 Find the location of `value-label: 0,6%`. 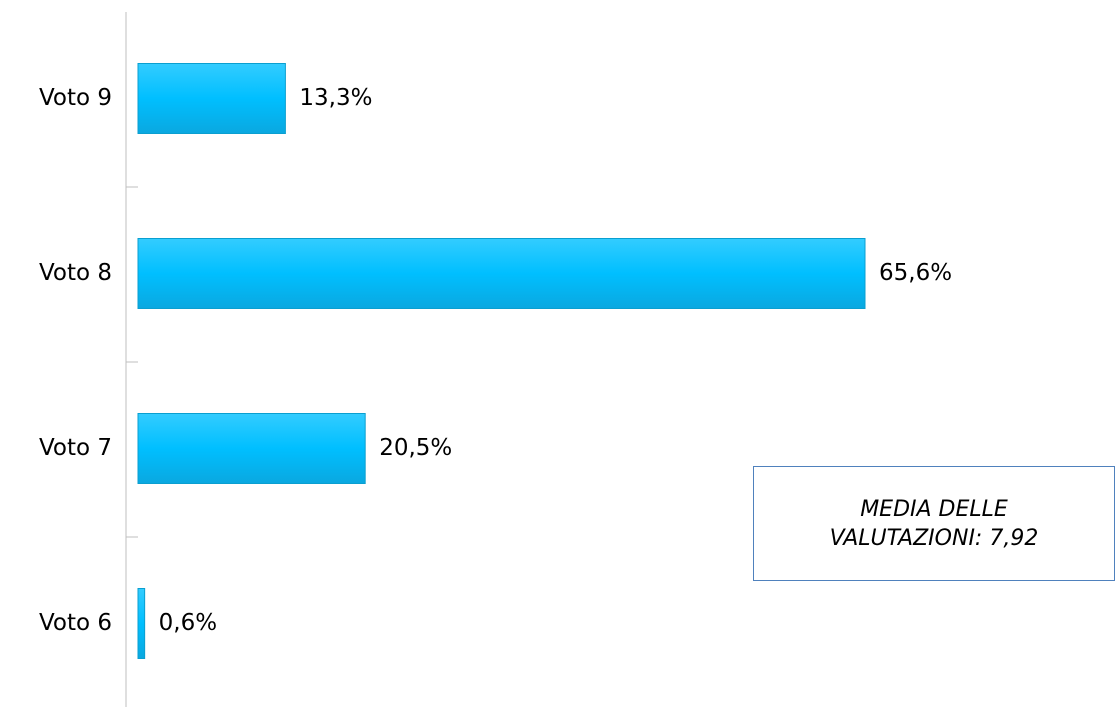

value-label: 0,6% is located at coordinates (188, 623).